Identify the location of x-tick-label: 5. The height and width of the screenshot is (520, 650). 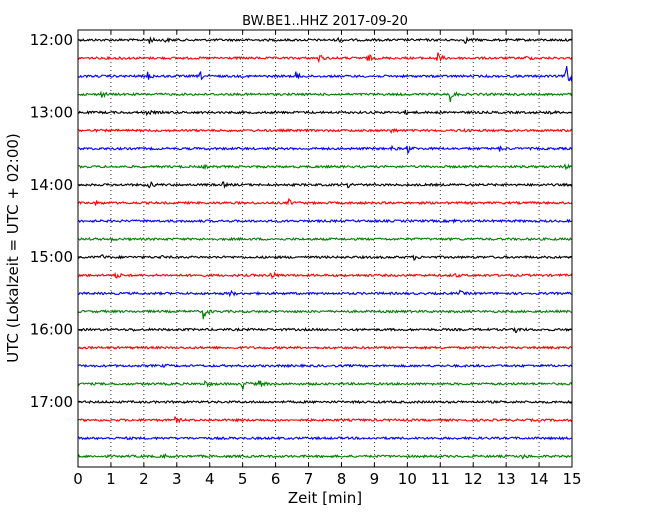
(243, 479).